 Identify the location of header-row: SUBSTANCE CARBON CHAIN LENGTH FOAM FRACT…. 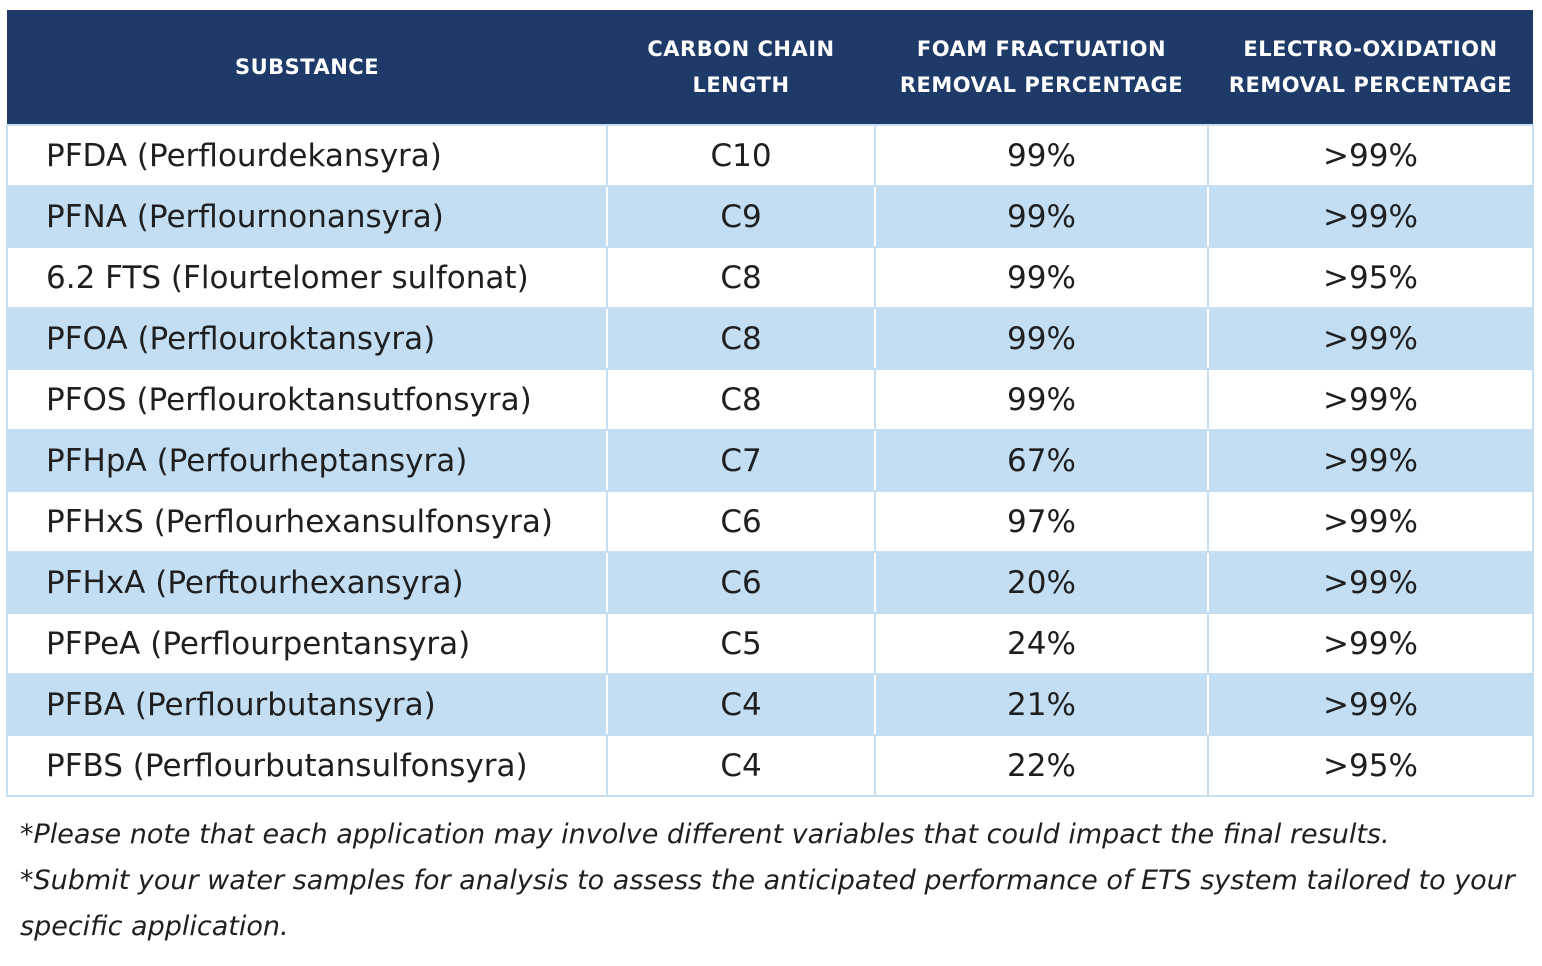
(770, 67).